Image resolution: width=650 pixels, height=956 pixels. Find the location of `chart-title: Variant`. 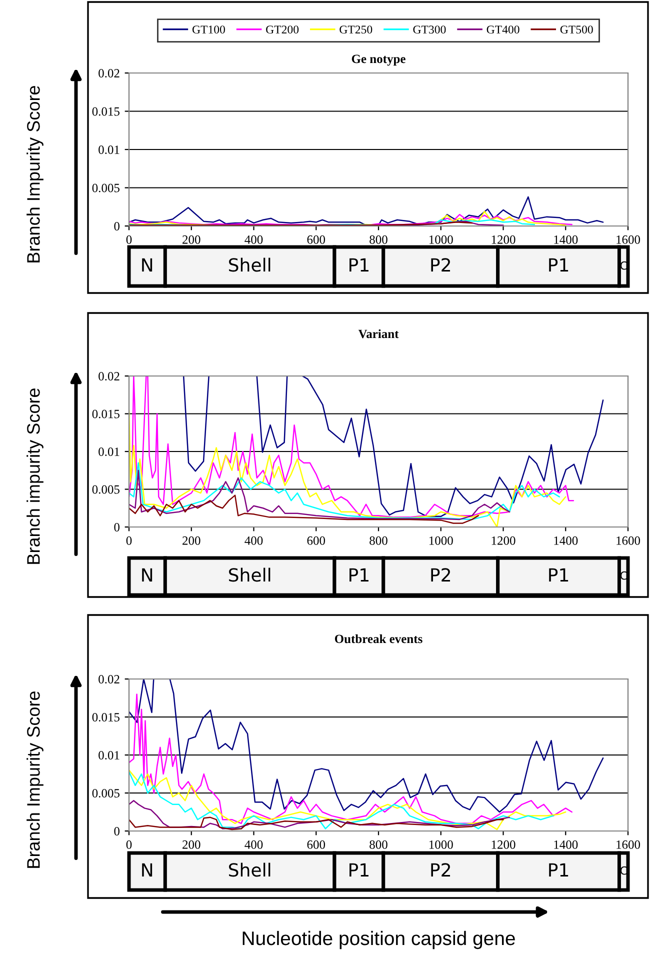

chart-title: Variant is located at coordinates (378, 333).